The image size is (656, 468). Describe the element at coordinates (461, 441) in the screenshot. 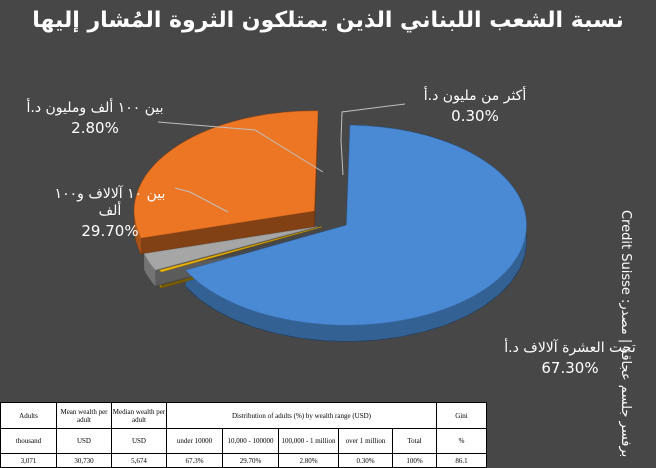

I see `unit-cell: %` at that location.